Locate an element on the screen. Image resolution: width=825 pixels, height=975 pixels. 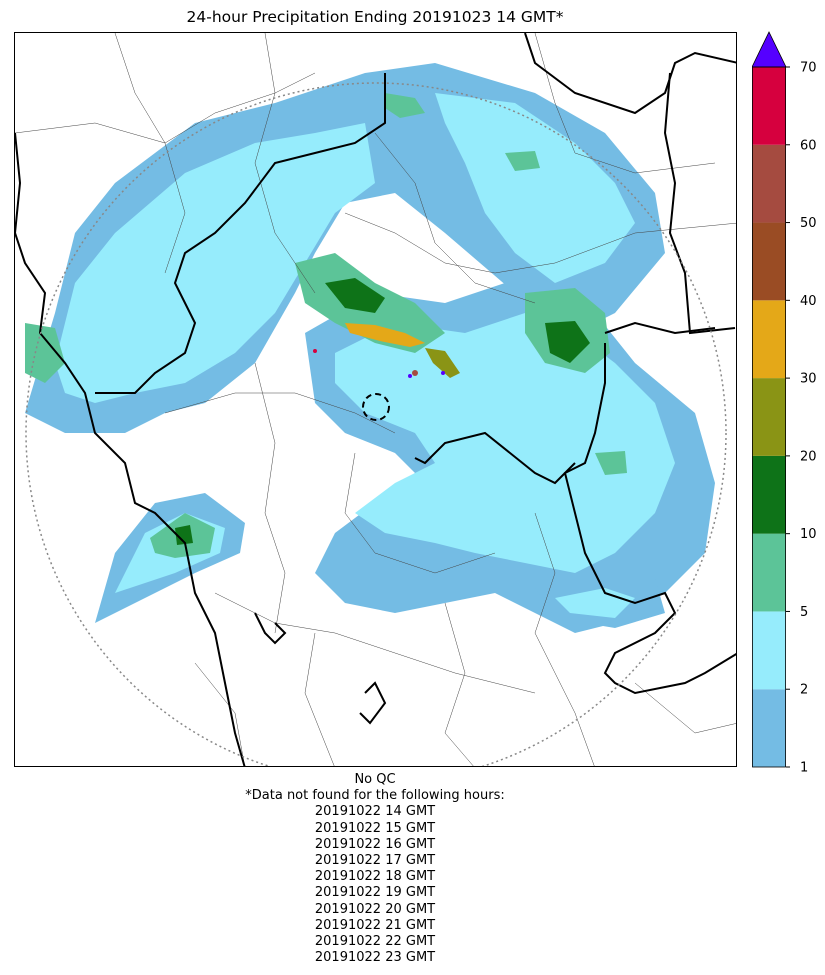
colorbar-frame is located at coordinates (769, 417).